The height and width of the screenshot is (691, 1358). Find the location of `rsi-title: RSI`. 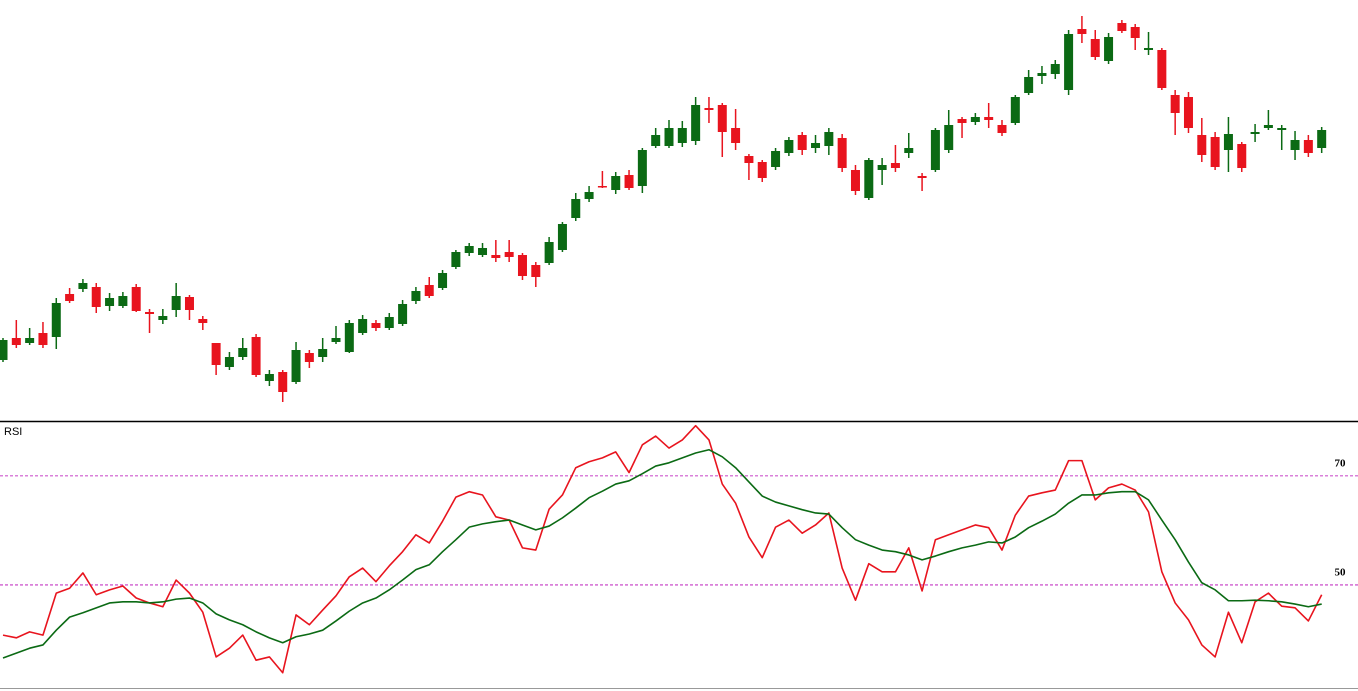

rsi-title: RSI is located at coordinates (13, 432).